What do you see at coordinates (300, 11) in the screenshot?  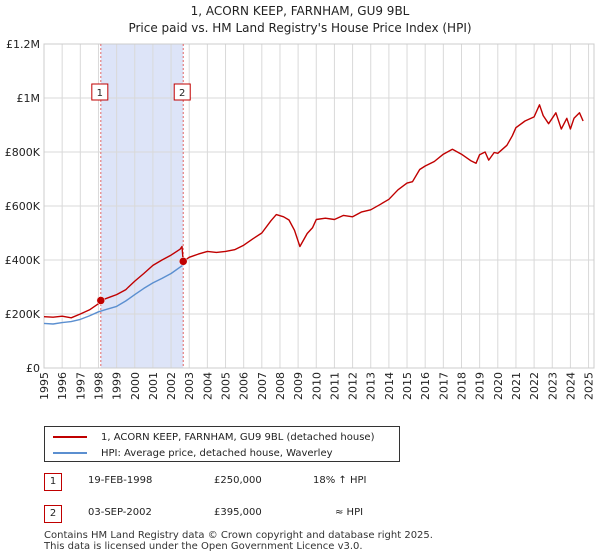 I see `chart-title: 1, ACORN KEEP, FARNHAM, GU9 9BL` at bounding box center [300, 11].